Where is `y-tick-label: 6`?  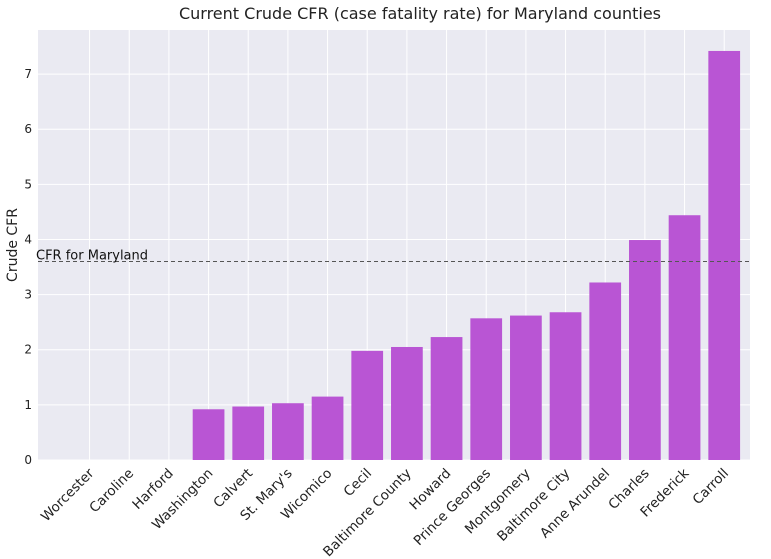
y-tick-label: 6 is located at coordinates (28, 129).